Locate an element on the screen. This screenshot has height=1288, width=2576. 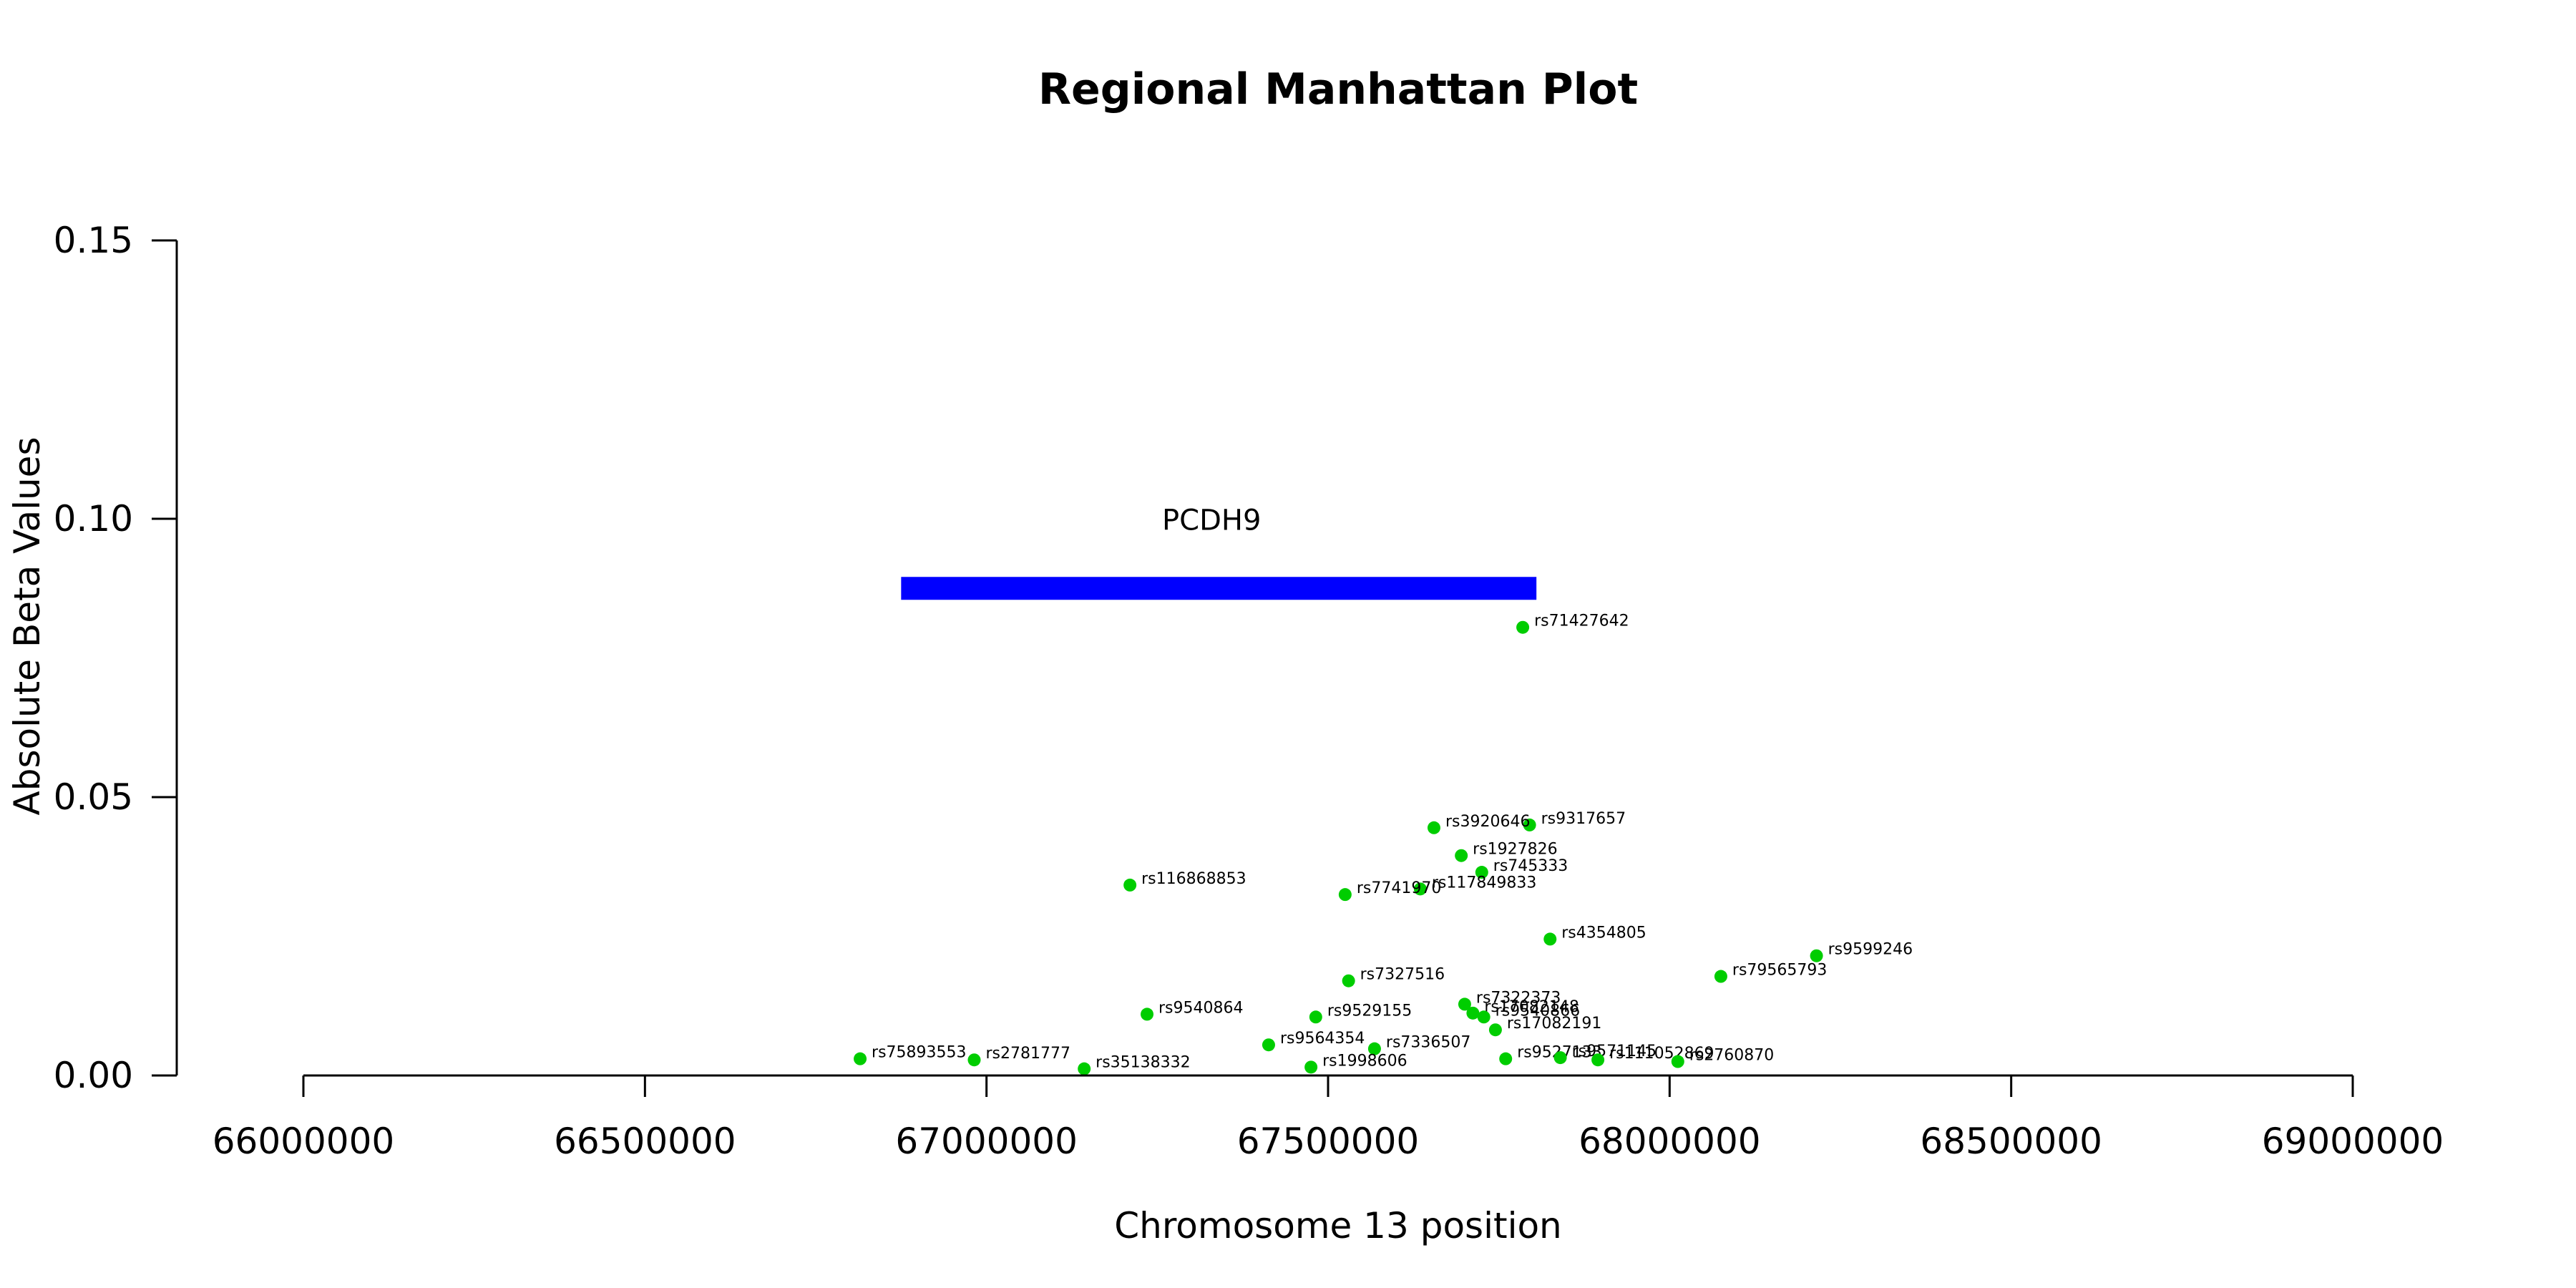
y-tick-label: 0.05 is located at coordinates (93, 797).